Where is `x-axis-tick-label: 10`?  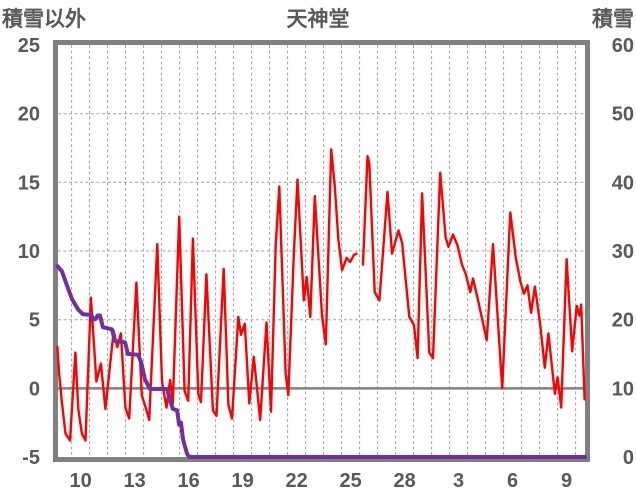
x-axis-tick-label: 10 is located at coordinates (80, 481).